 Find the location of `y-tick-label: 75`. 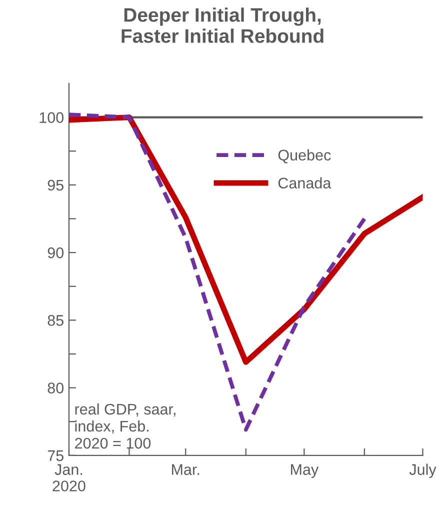

y-tick-label: 75 is located at coordinates (56, 456).